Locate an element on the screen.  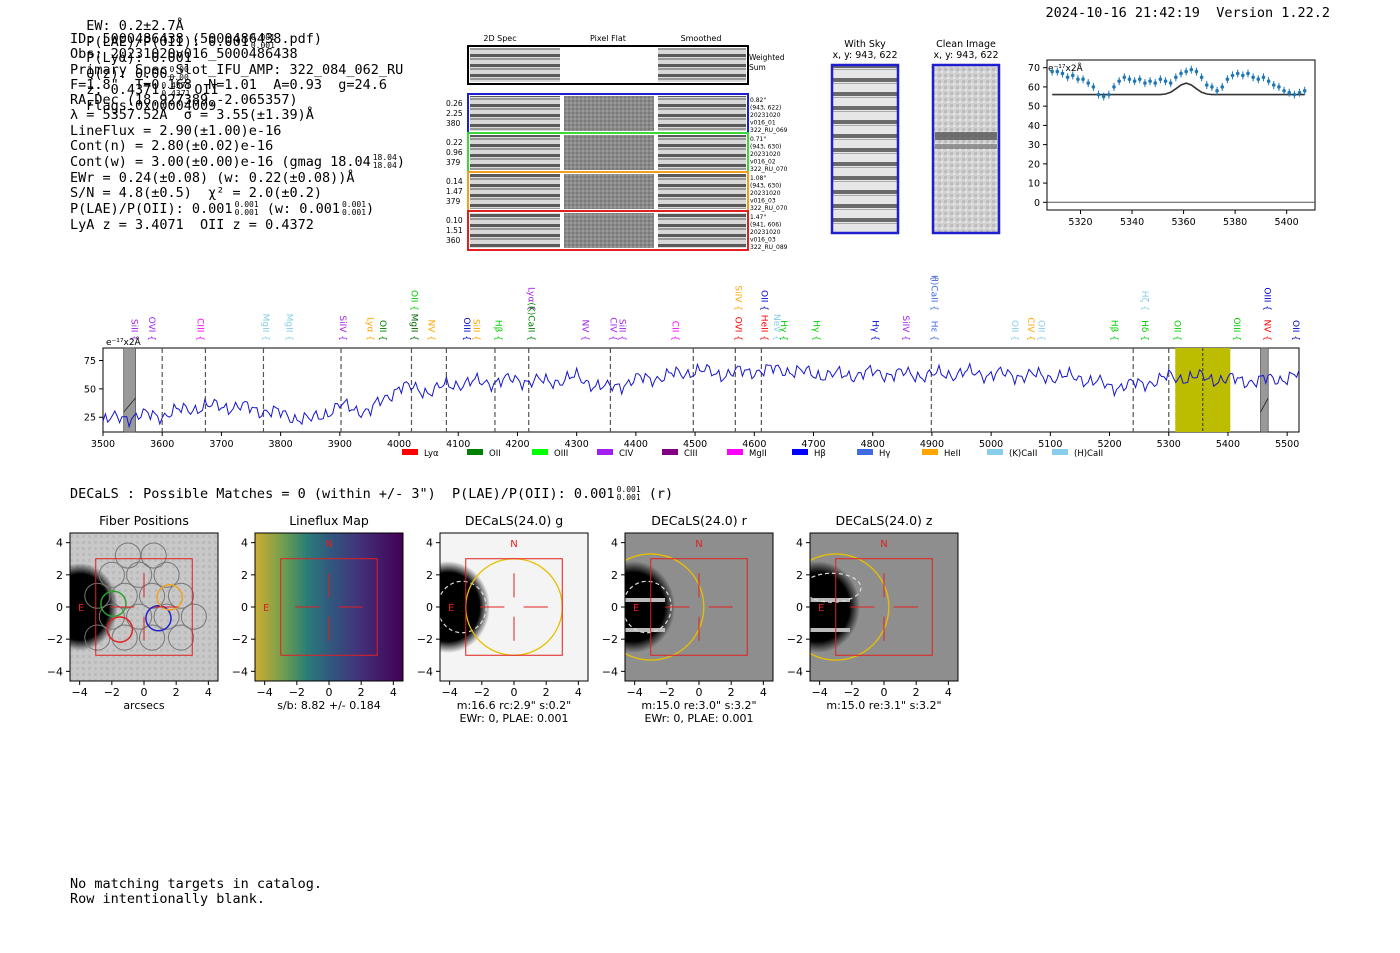
with-sky-title: With Sky is located at coordinates (865, 44).